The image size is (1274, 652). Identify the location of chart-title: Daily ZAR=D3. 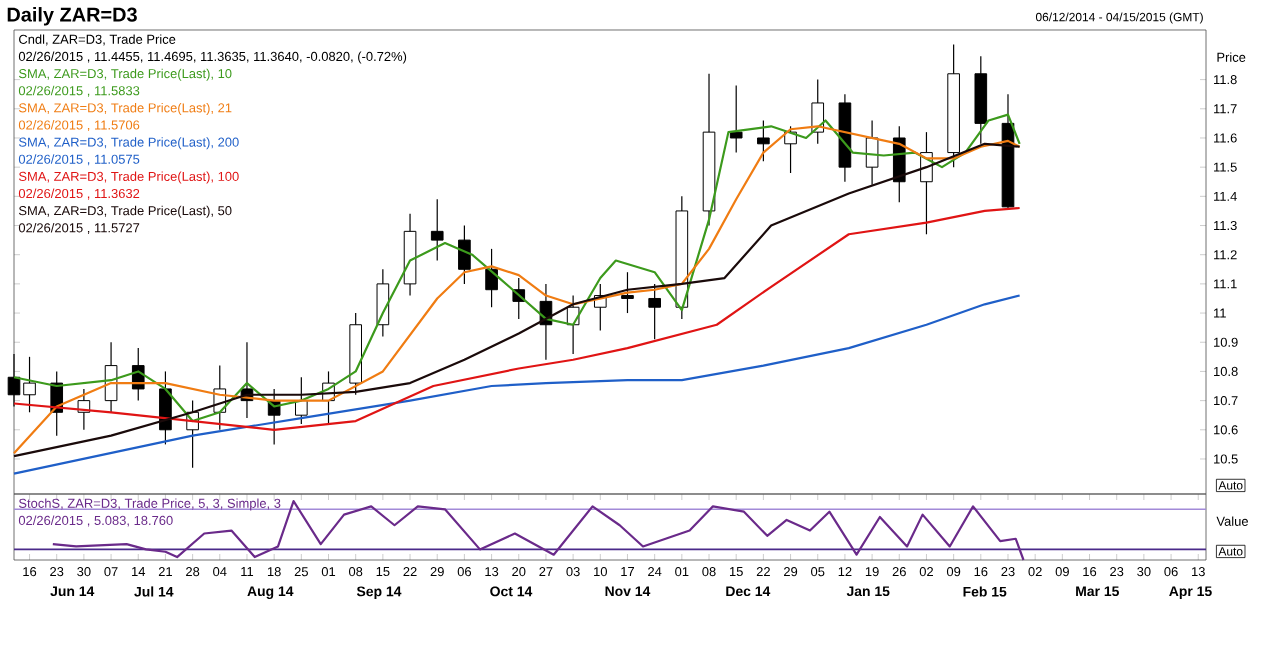
(72, 16).